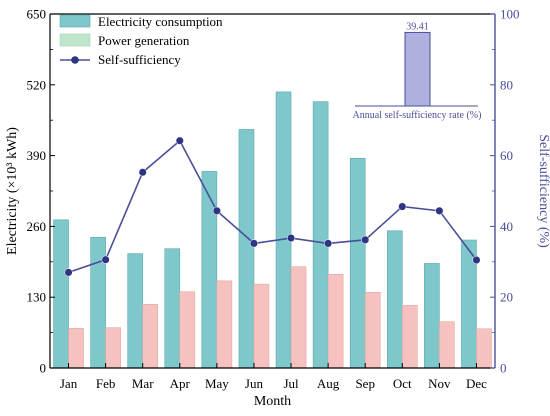 Image resolution: width=550 pixels, height=416 pixels. Describe the element at coordinates (432, 316) in the screenshot. I see `consumption-bar-nov` at that location.